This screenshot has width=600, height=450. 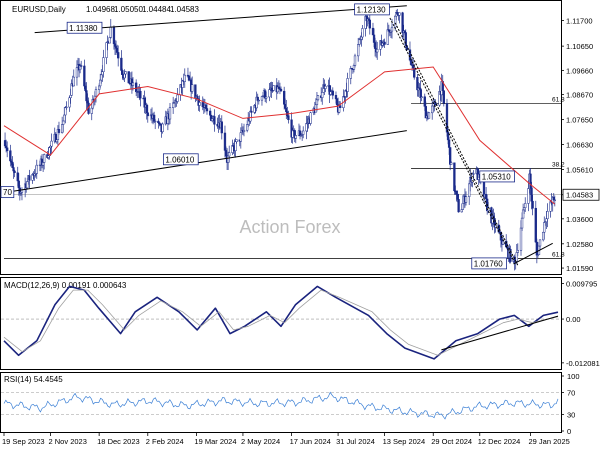 What do you see at coordinates (581, 194) in the screenshot?
I see `current-price-box` at bounding box center [581, 194].